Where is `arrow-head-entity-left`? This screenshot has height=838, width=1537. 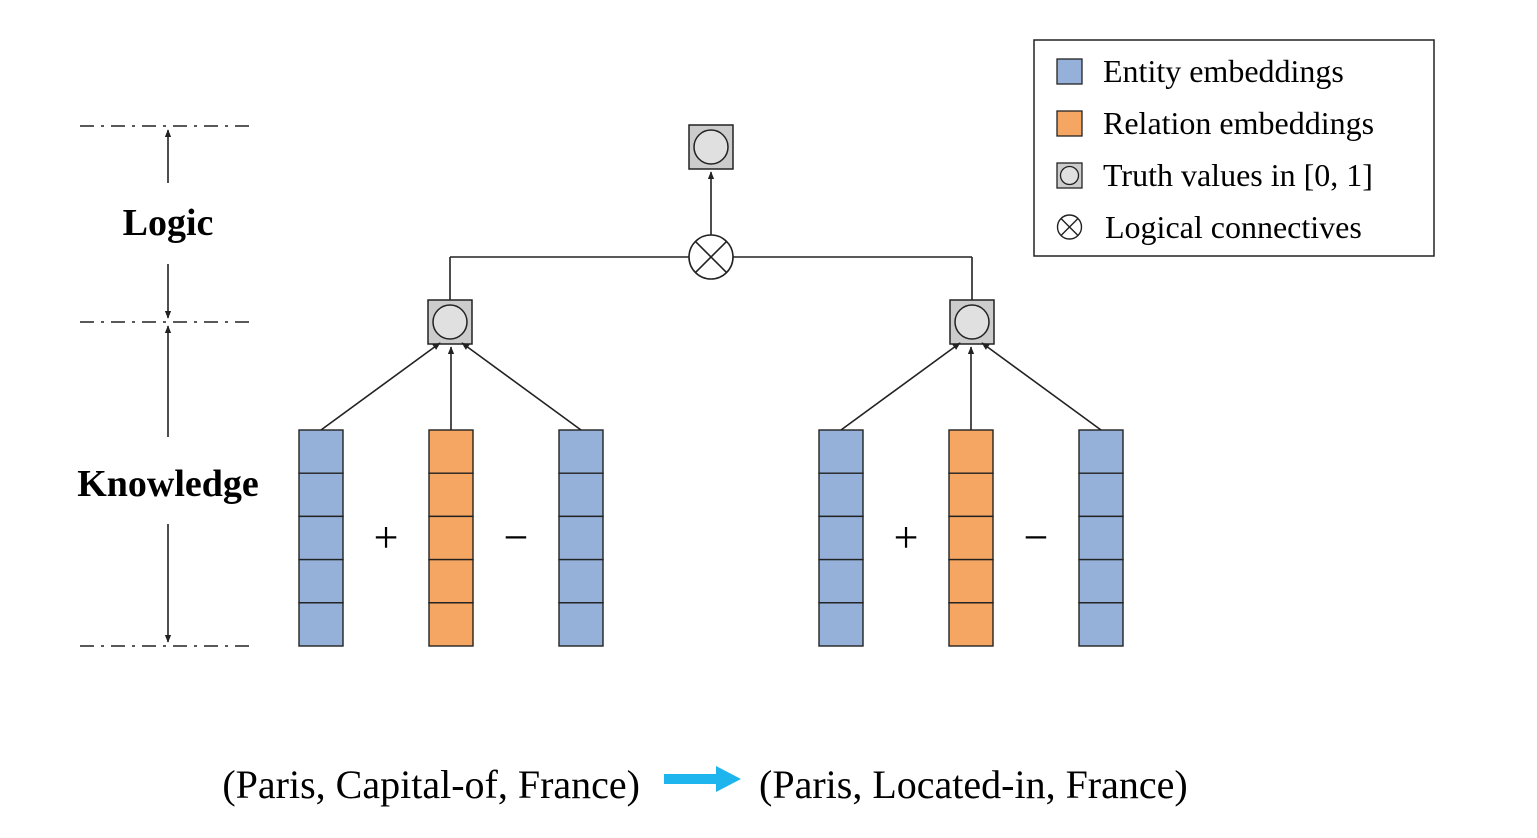 arrow-head-entity-left is located at coordinates (380, 386).